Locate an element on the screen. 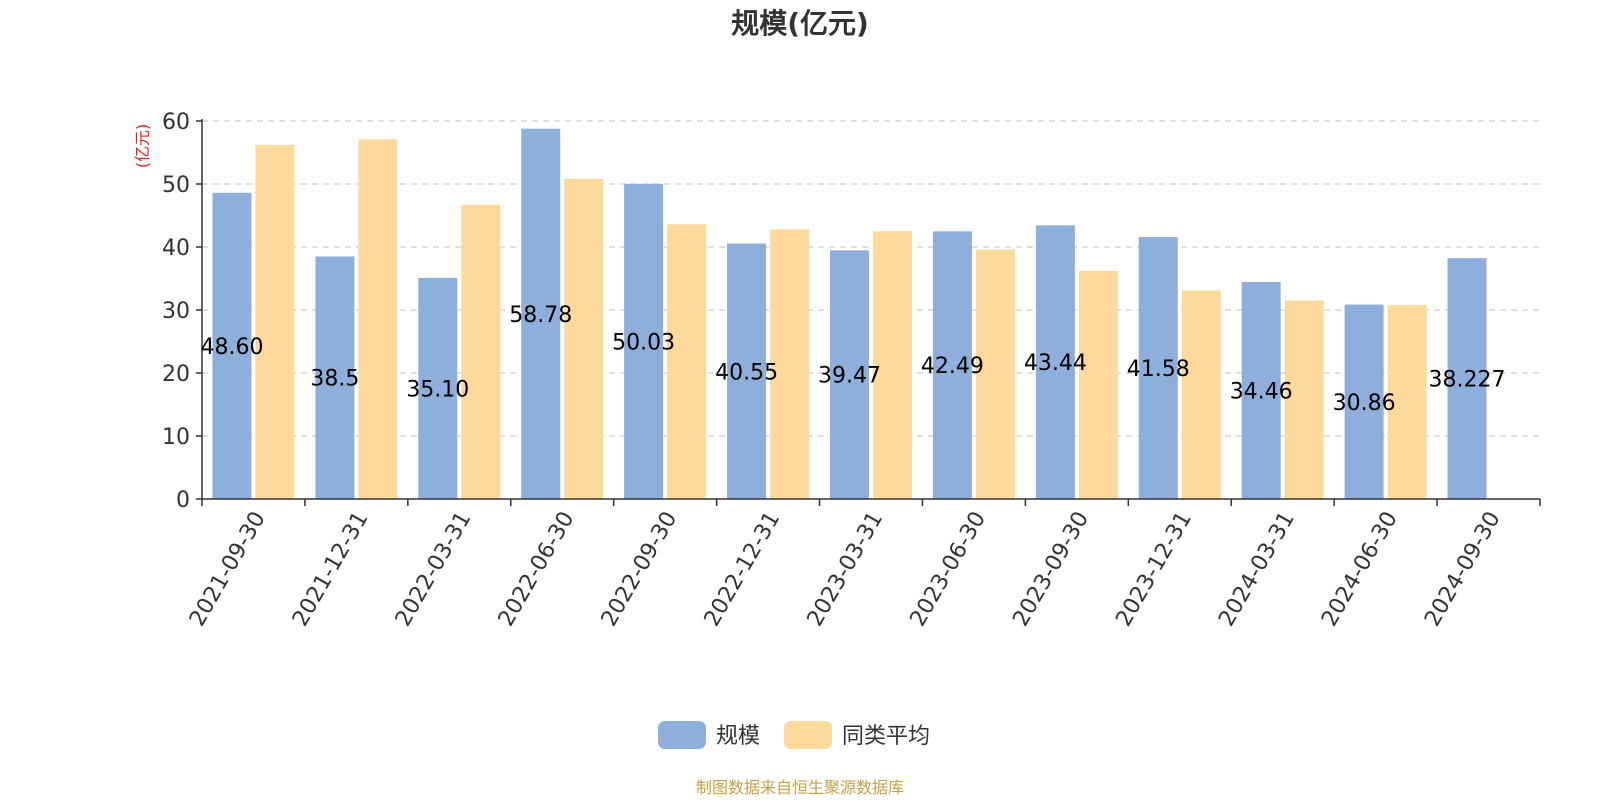 The image size is (1600, 800). x-tick-label: 2023-06-30 is located at coordinates (949, 569).